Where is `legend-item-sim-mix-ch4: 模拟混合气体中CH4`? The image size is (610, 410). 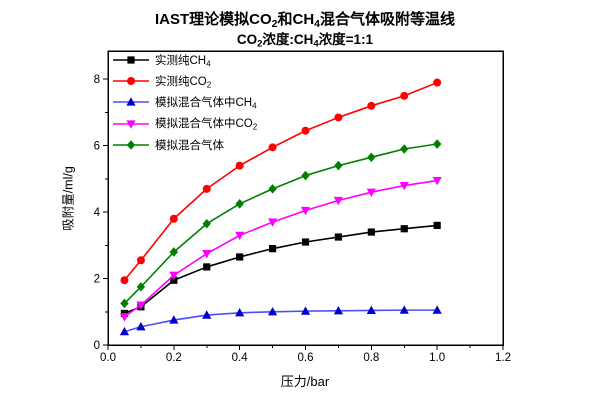
legend-item-sim-mix-ch4: 模拟混合气体中CH4 is located at coordinates (184, 102).